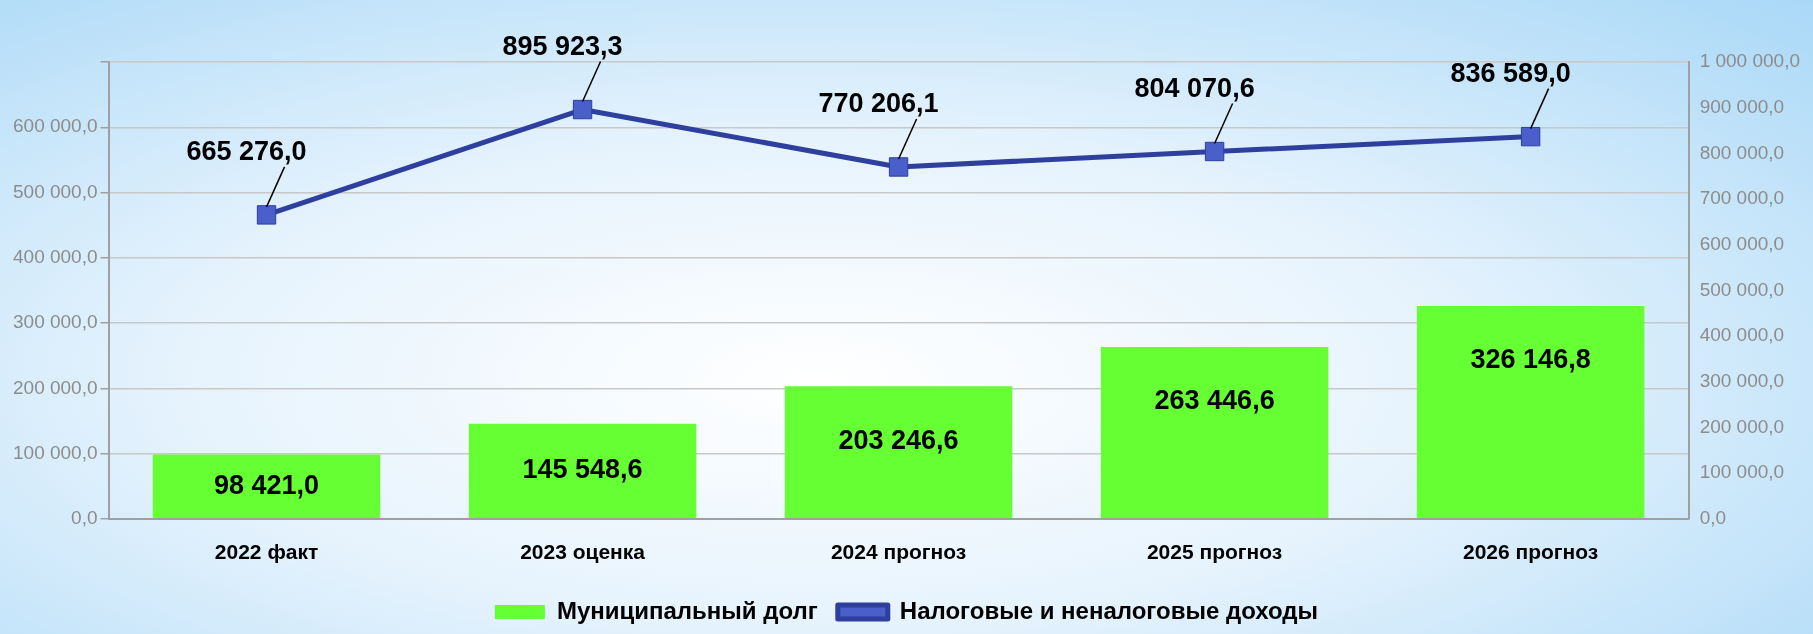 This screenshot has height=634, width=1813. What do you see at coordinates (1510, 73) in the screenshot?
I see `data-label: 836 589,0` at bounding box center [1510, 73].